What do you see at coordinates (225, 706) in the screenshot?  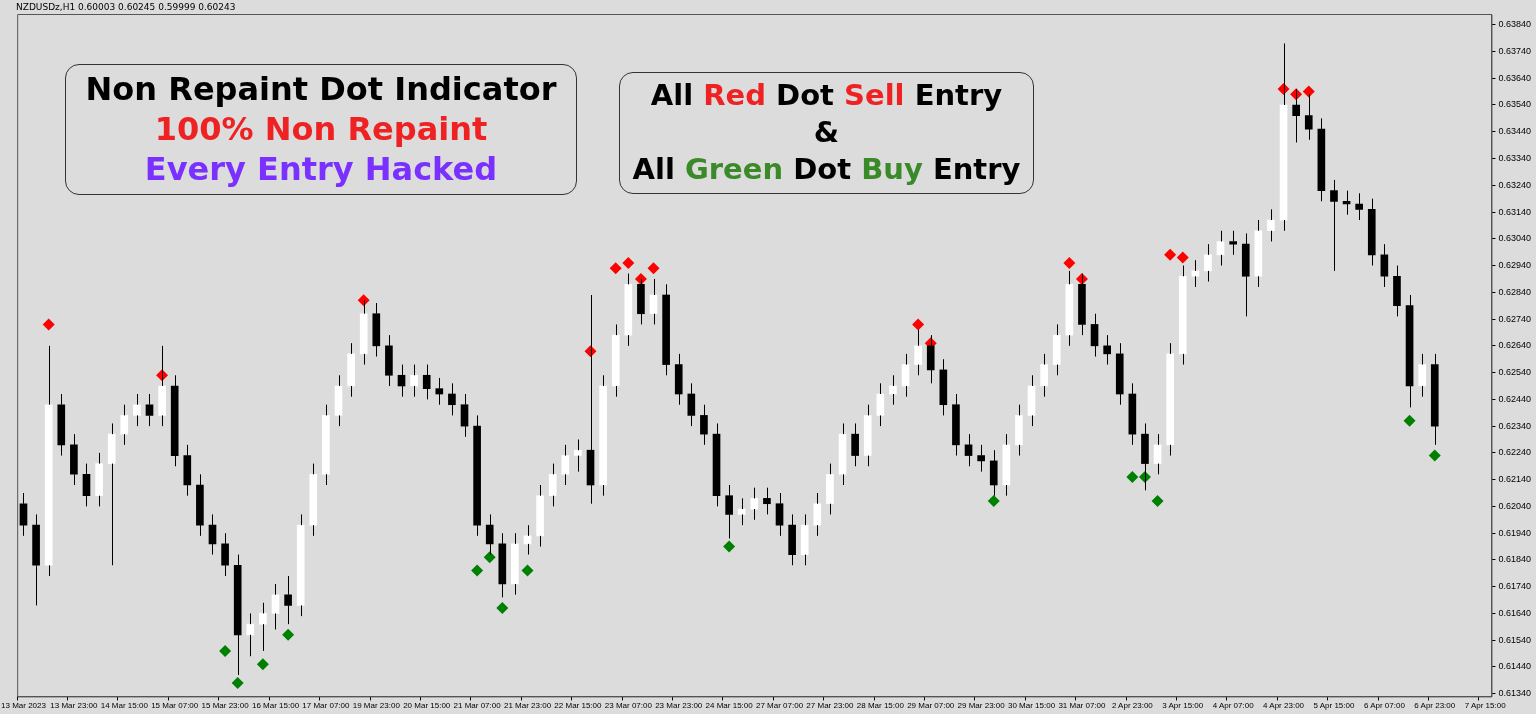 I see `x-tick-label: 15 Mar 23:00` at bounding box center [225, 706].